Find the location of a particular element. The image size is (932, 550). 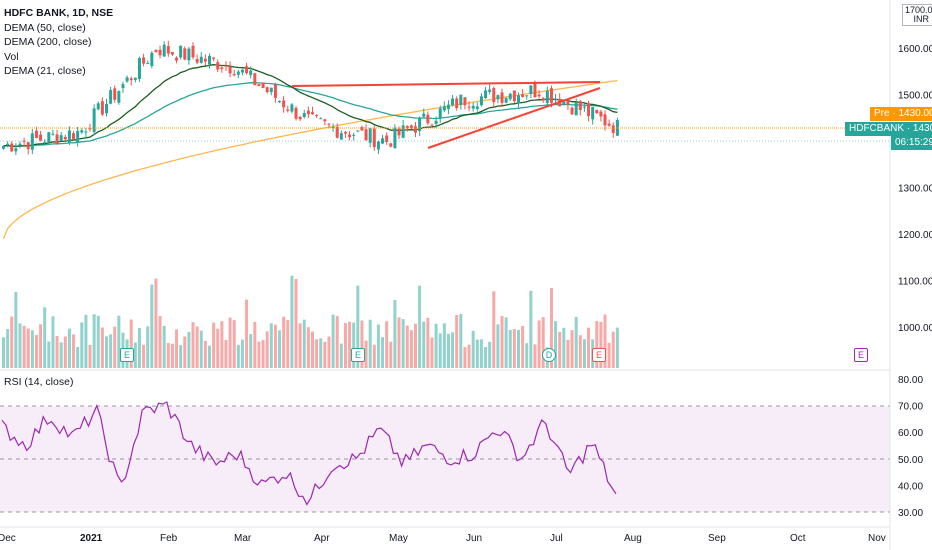

indicator-volume: Vol is located at coordinates (11, 56).